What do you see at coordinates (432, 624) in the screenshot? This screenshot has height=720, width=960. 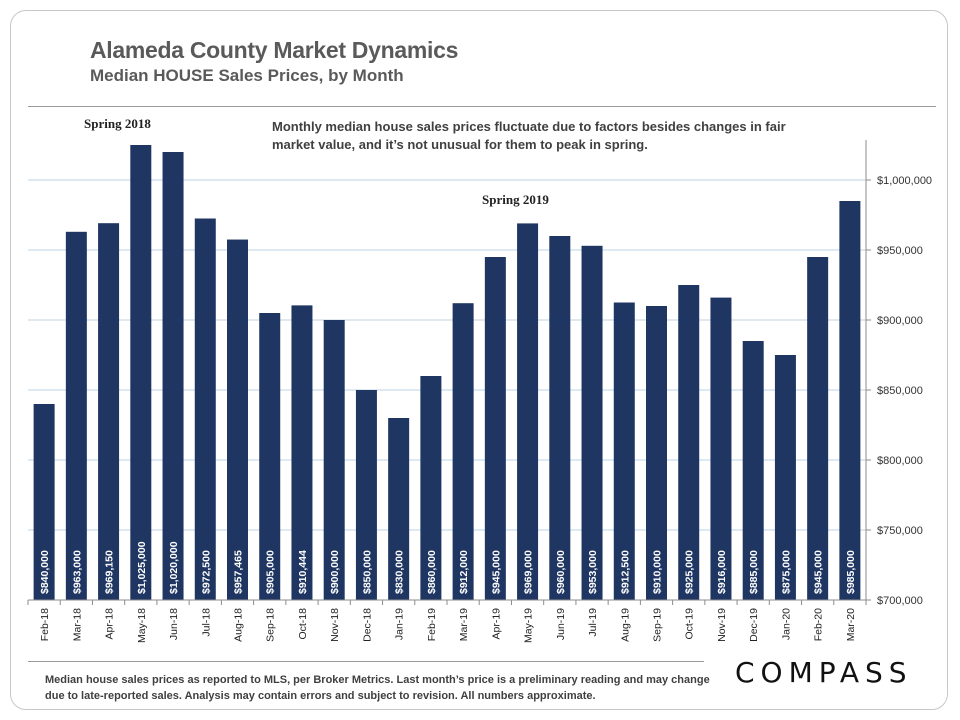 I see `x-tick-label: Feb-19` at bounding box center [432, 624].